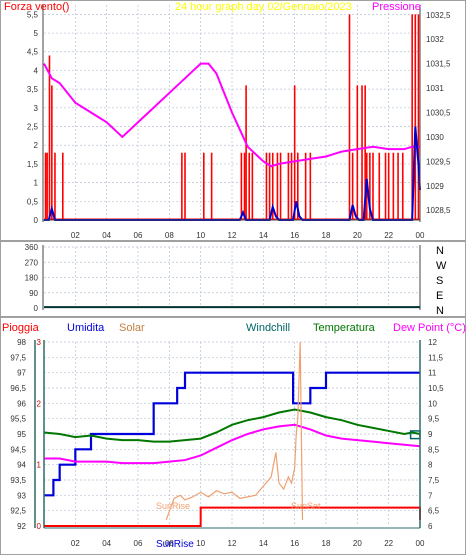 The height and width of the screenshot is (555, 466). Describe the element at coordinates (21, 495) in the screenshot. I see `humidity-tick-label: 93` at that location.